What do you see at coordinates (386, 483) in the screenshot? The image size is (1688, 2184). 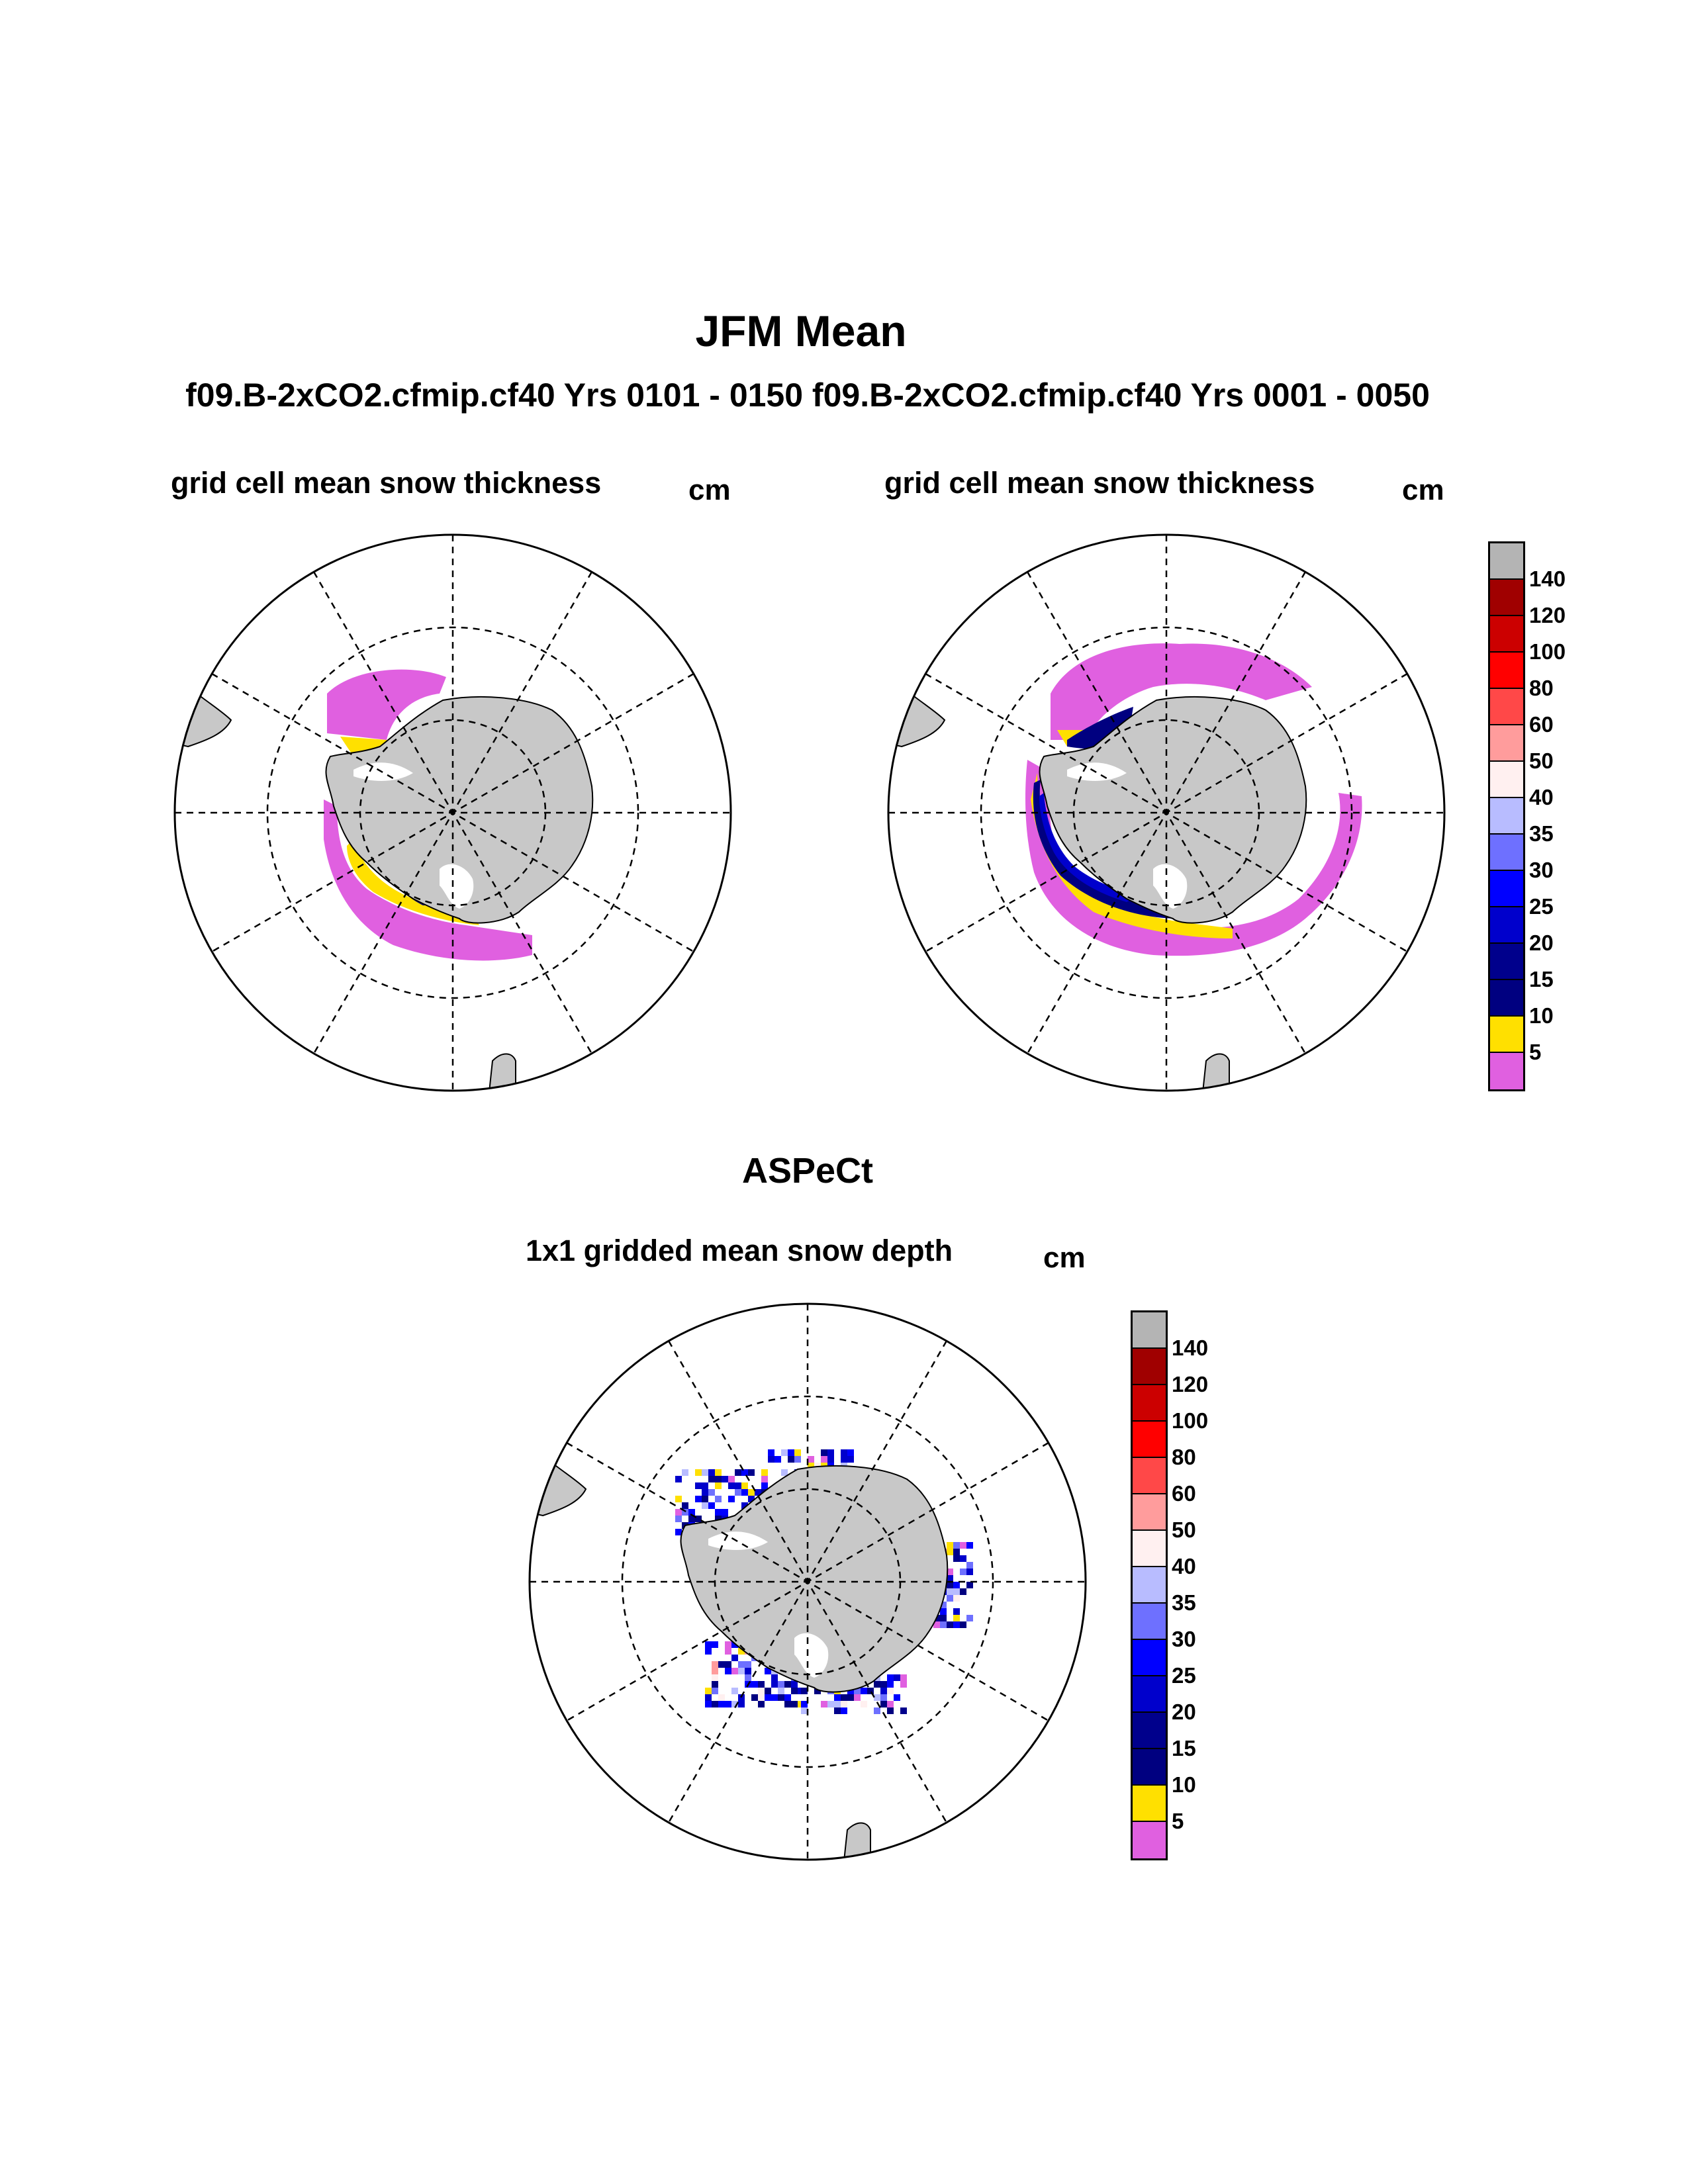 I see `panel1-title: grid cell mean snow thickness` at bounding box center [386, 483].